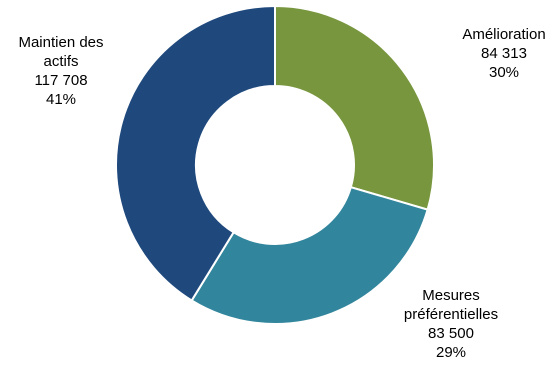  Describe the element at coordinates (451, 324) in the screenshot. I see `slice-label-mesures-preferentielles: Mesures préférentielles 83 500 29%` at that location.